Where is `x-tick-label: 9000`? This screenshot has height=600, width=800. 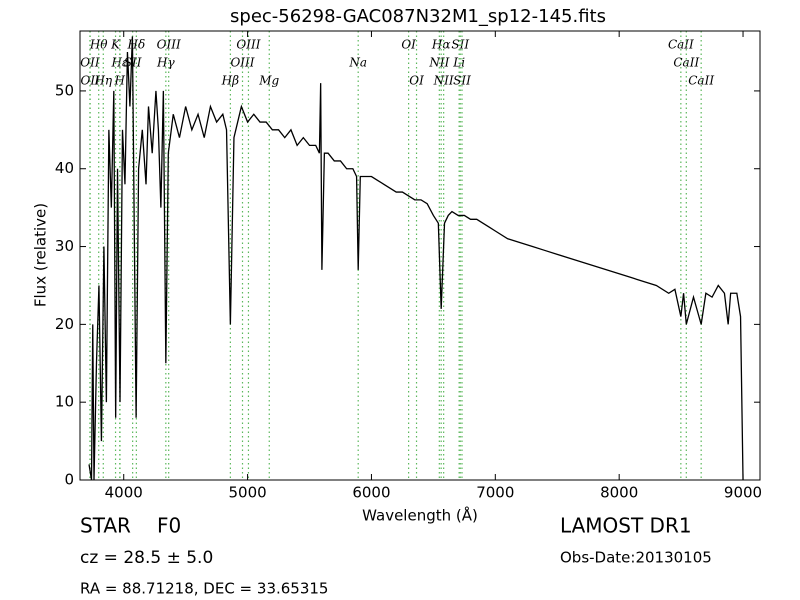
x-tick-label: 9000 is located at coordinates (743, 493).